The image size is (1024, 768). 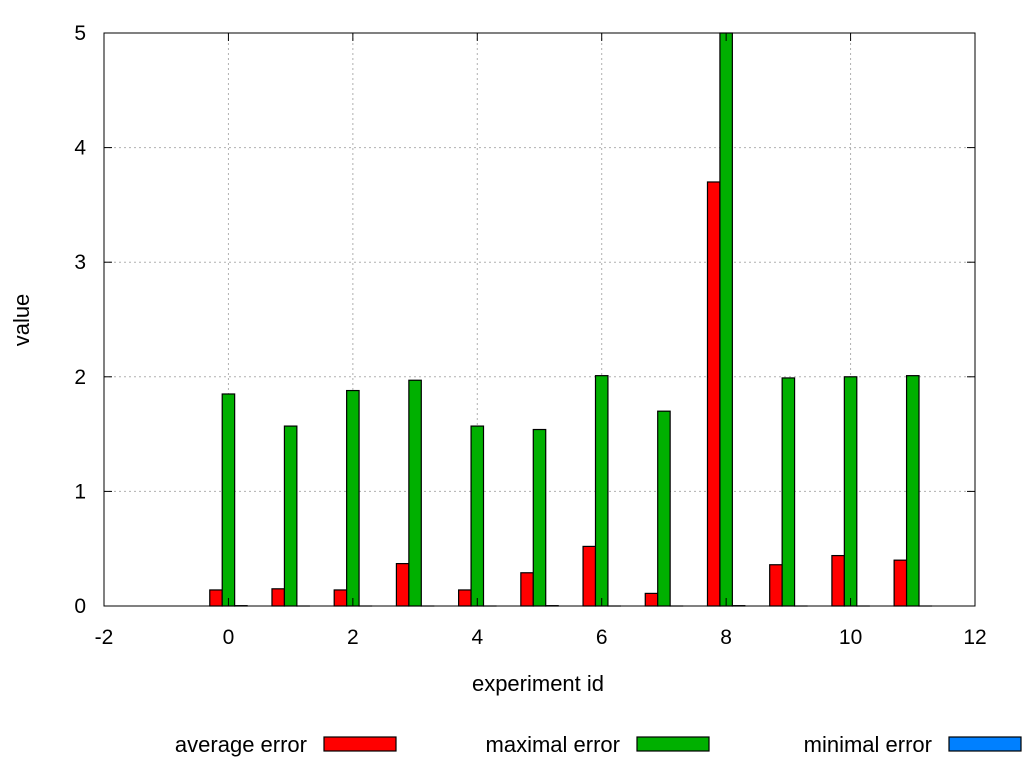 I want to click on y-tick-label: 5, so click(x=80, y=33).